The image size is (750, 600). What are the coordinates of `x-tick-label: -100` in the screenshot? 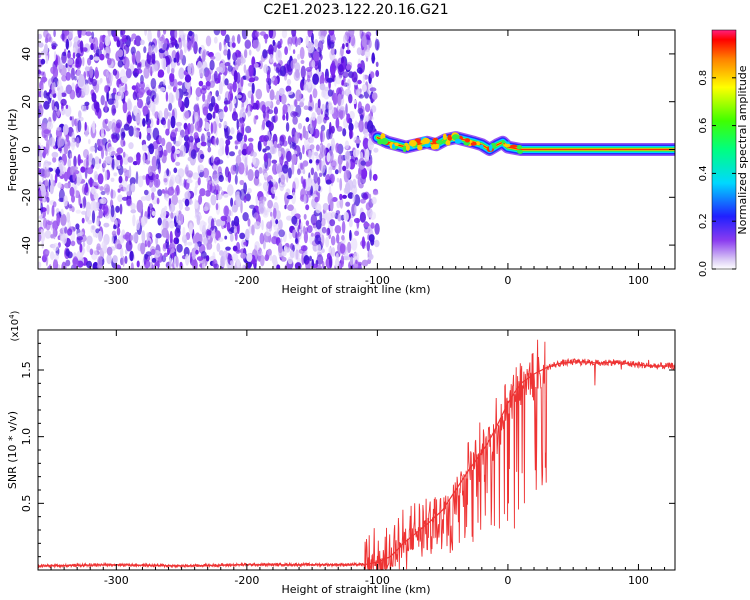 It's located at (377, 280).